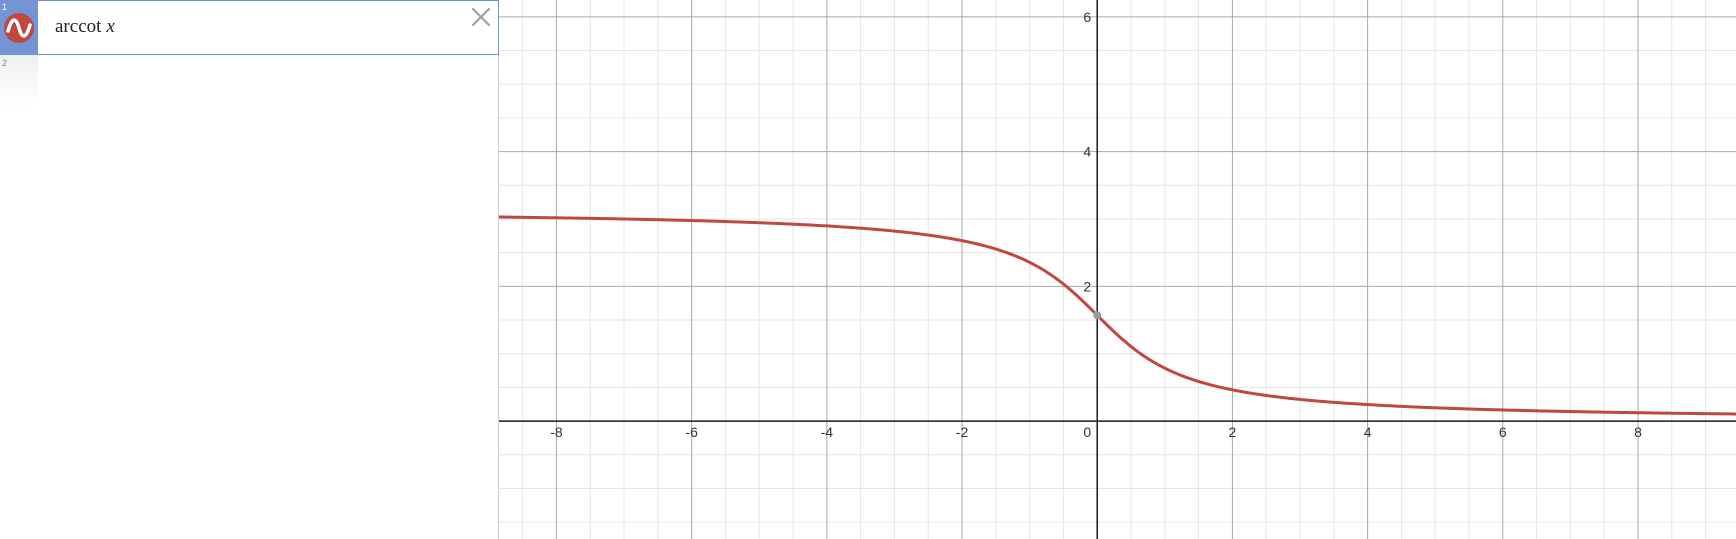 This screenshot has height=539, width=1736. What do you see at coordinates (962, 432) in the screenshot?
I see `x-tick-label: -2` at bounding box center [962, 432].